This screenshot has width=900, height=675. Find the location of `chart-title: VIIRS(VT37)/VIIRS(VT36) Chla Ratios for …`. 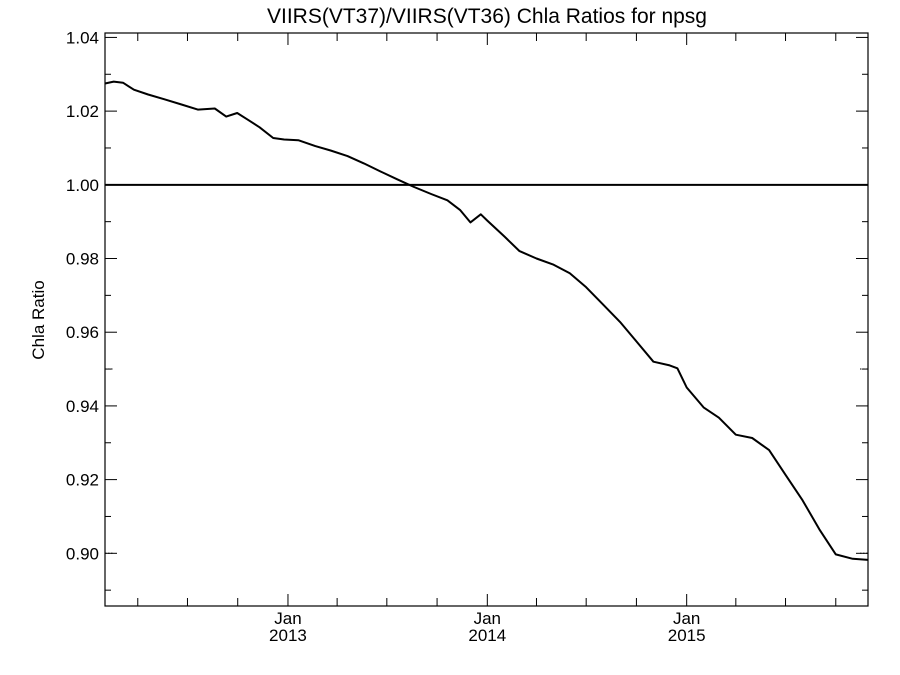

chart-title: VIIRS(VT37)/VIIRS(VT36) Chla Ratios for … is located at coordinates (487, 16).